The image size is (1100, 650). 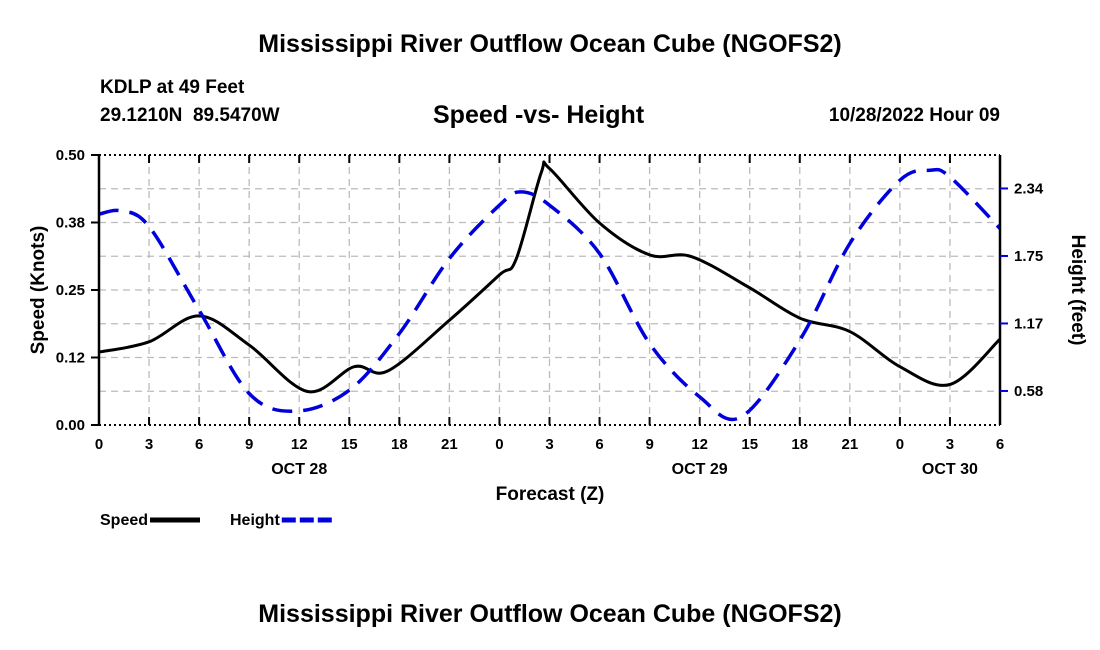 What do you see at coordinates (190, 115) in the screenshot?
I see `coords-label: 29.1210N 89.5470W` at bounding box center [190, 115].